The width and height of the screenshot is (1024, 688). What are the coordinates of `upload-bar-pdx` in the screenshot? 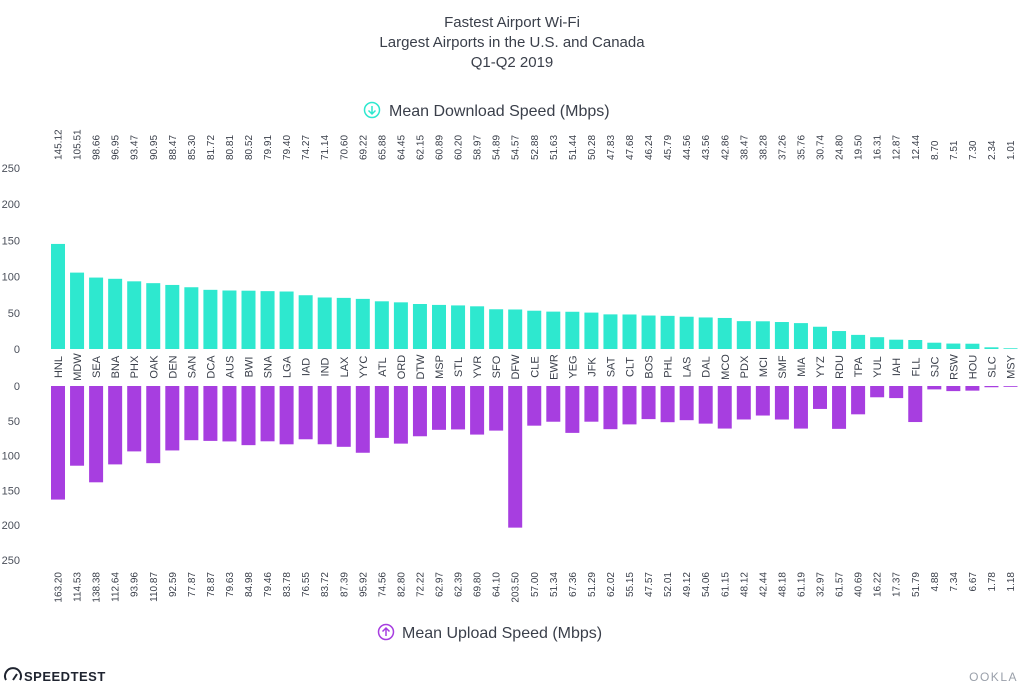 It's located at (743, 403).